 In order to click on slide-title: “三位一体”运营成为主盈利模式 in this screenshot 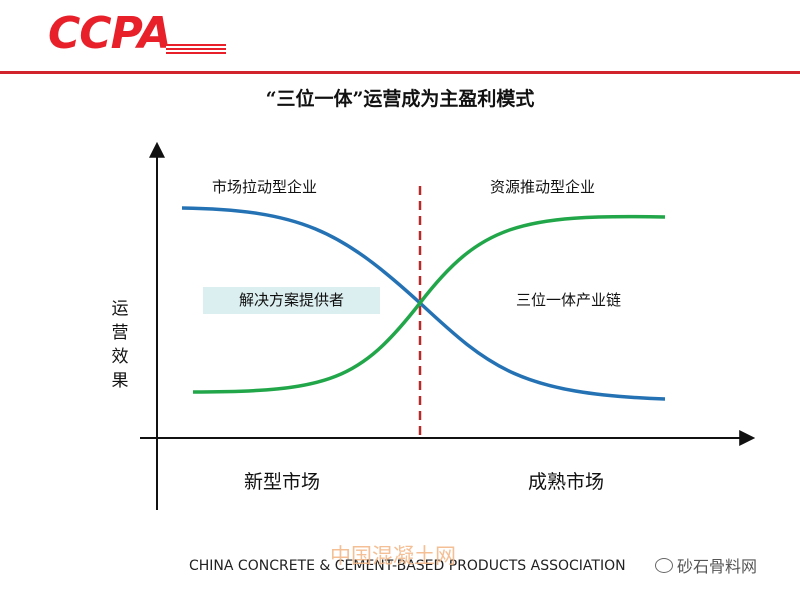, I will do `click(400, 99)`.